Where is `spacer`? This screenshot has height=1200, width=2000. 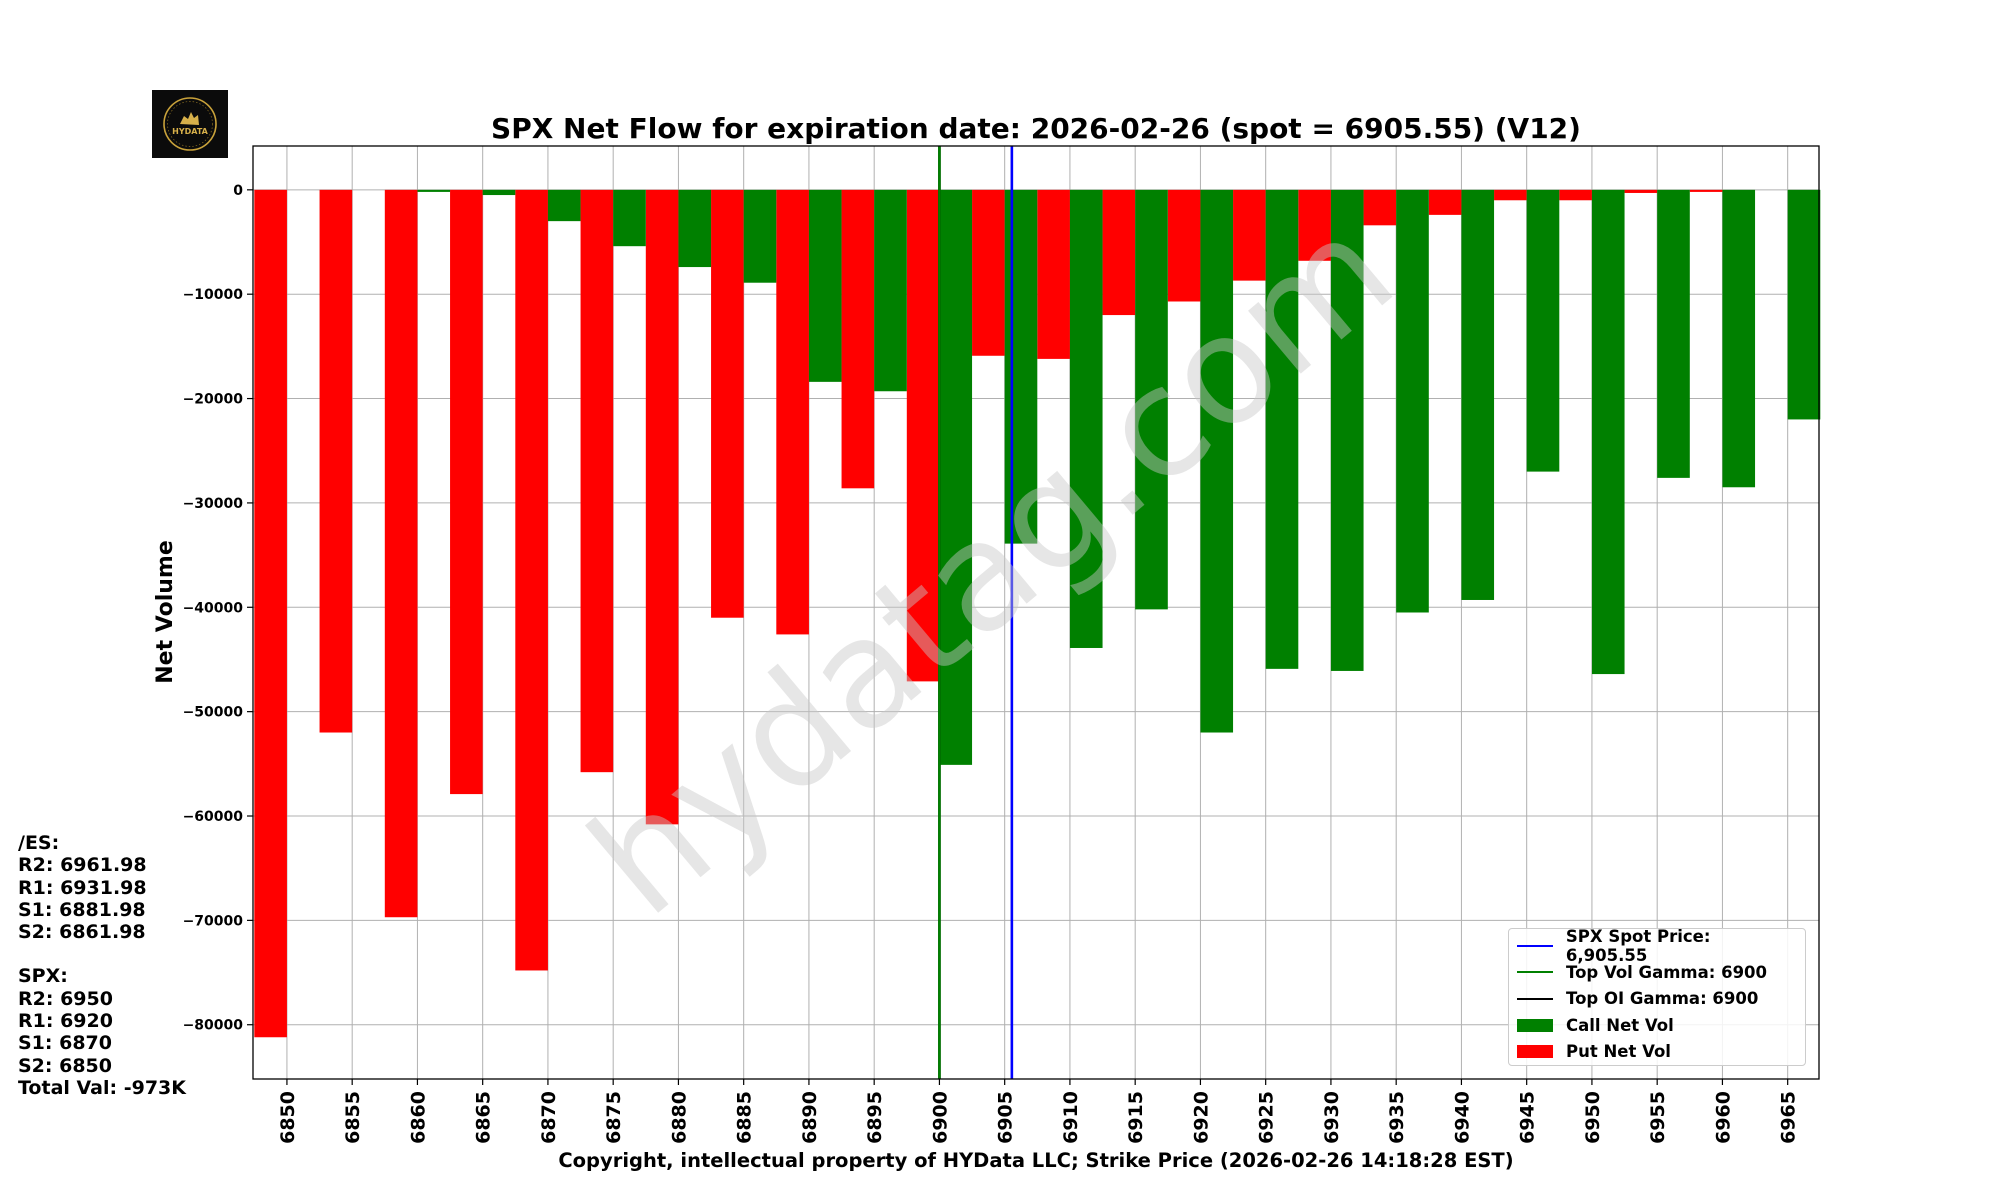
spacer is located at coordinates (102, 954).